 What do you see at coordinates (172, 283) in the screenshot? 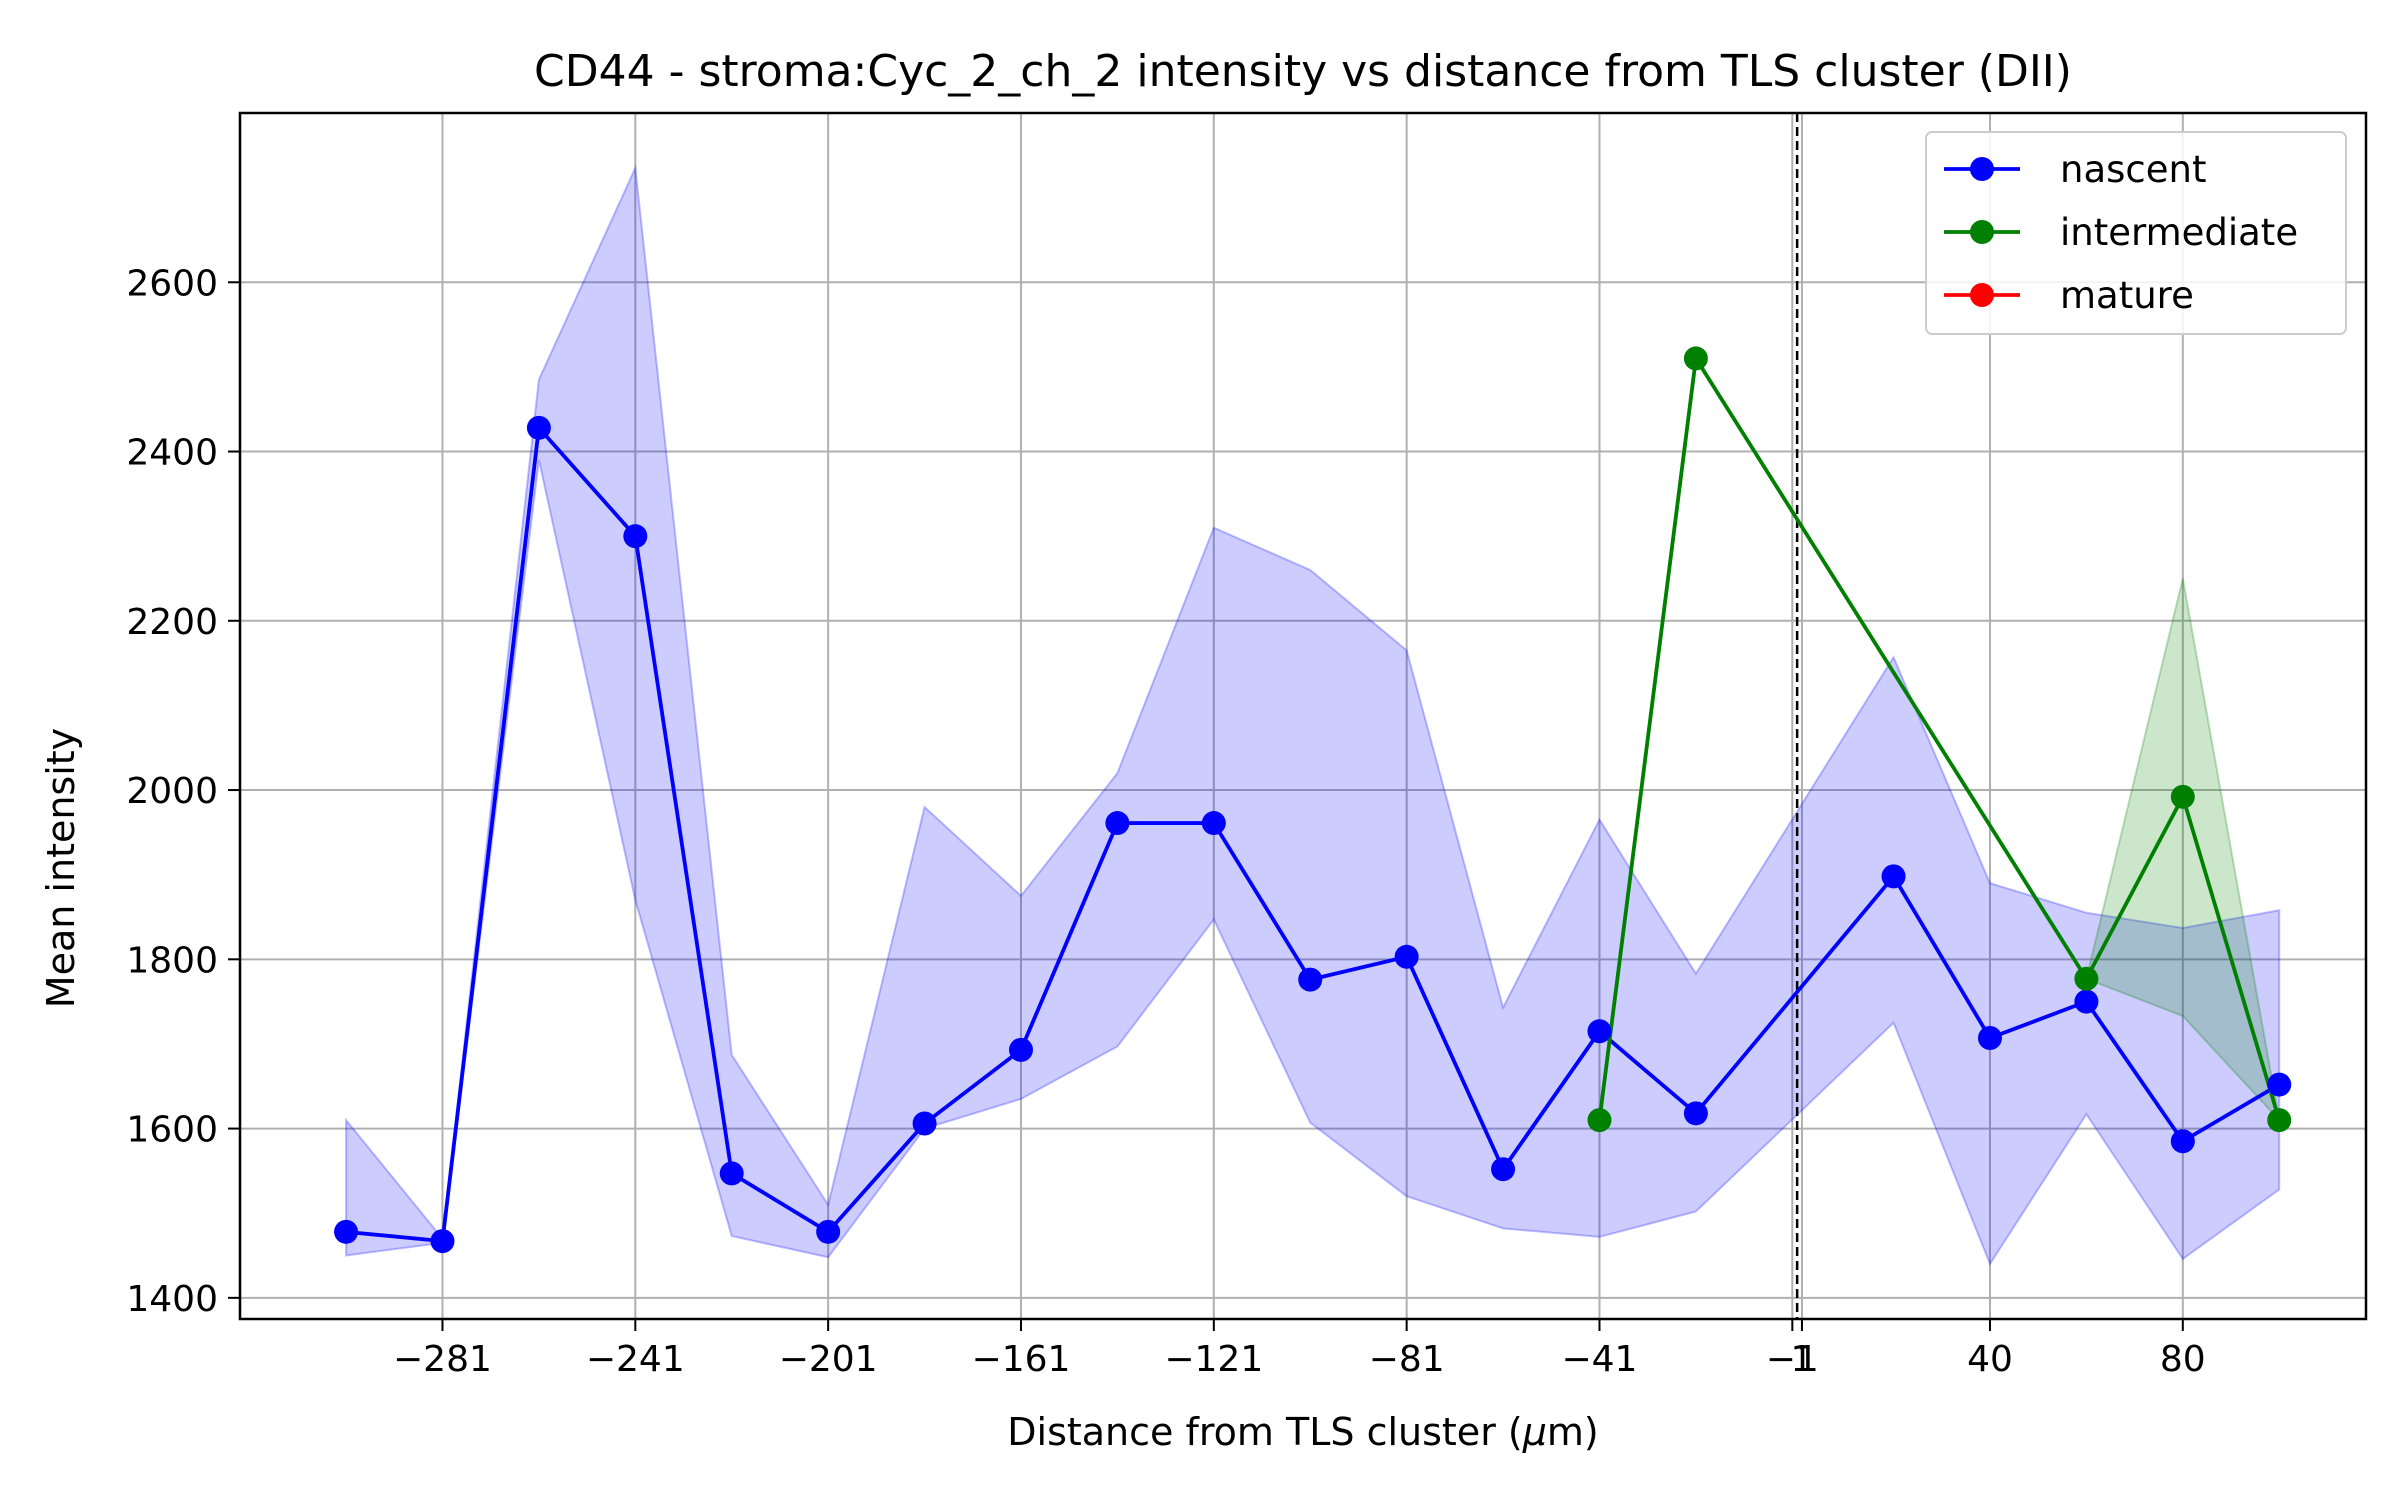
I see `y-tick-label: 2600` at bounding box center [172, 283].